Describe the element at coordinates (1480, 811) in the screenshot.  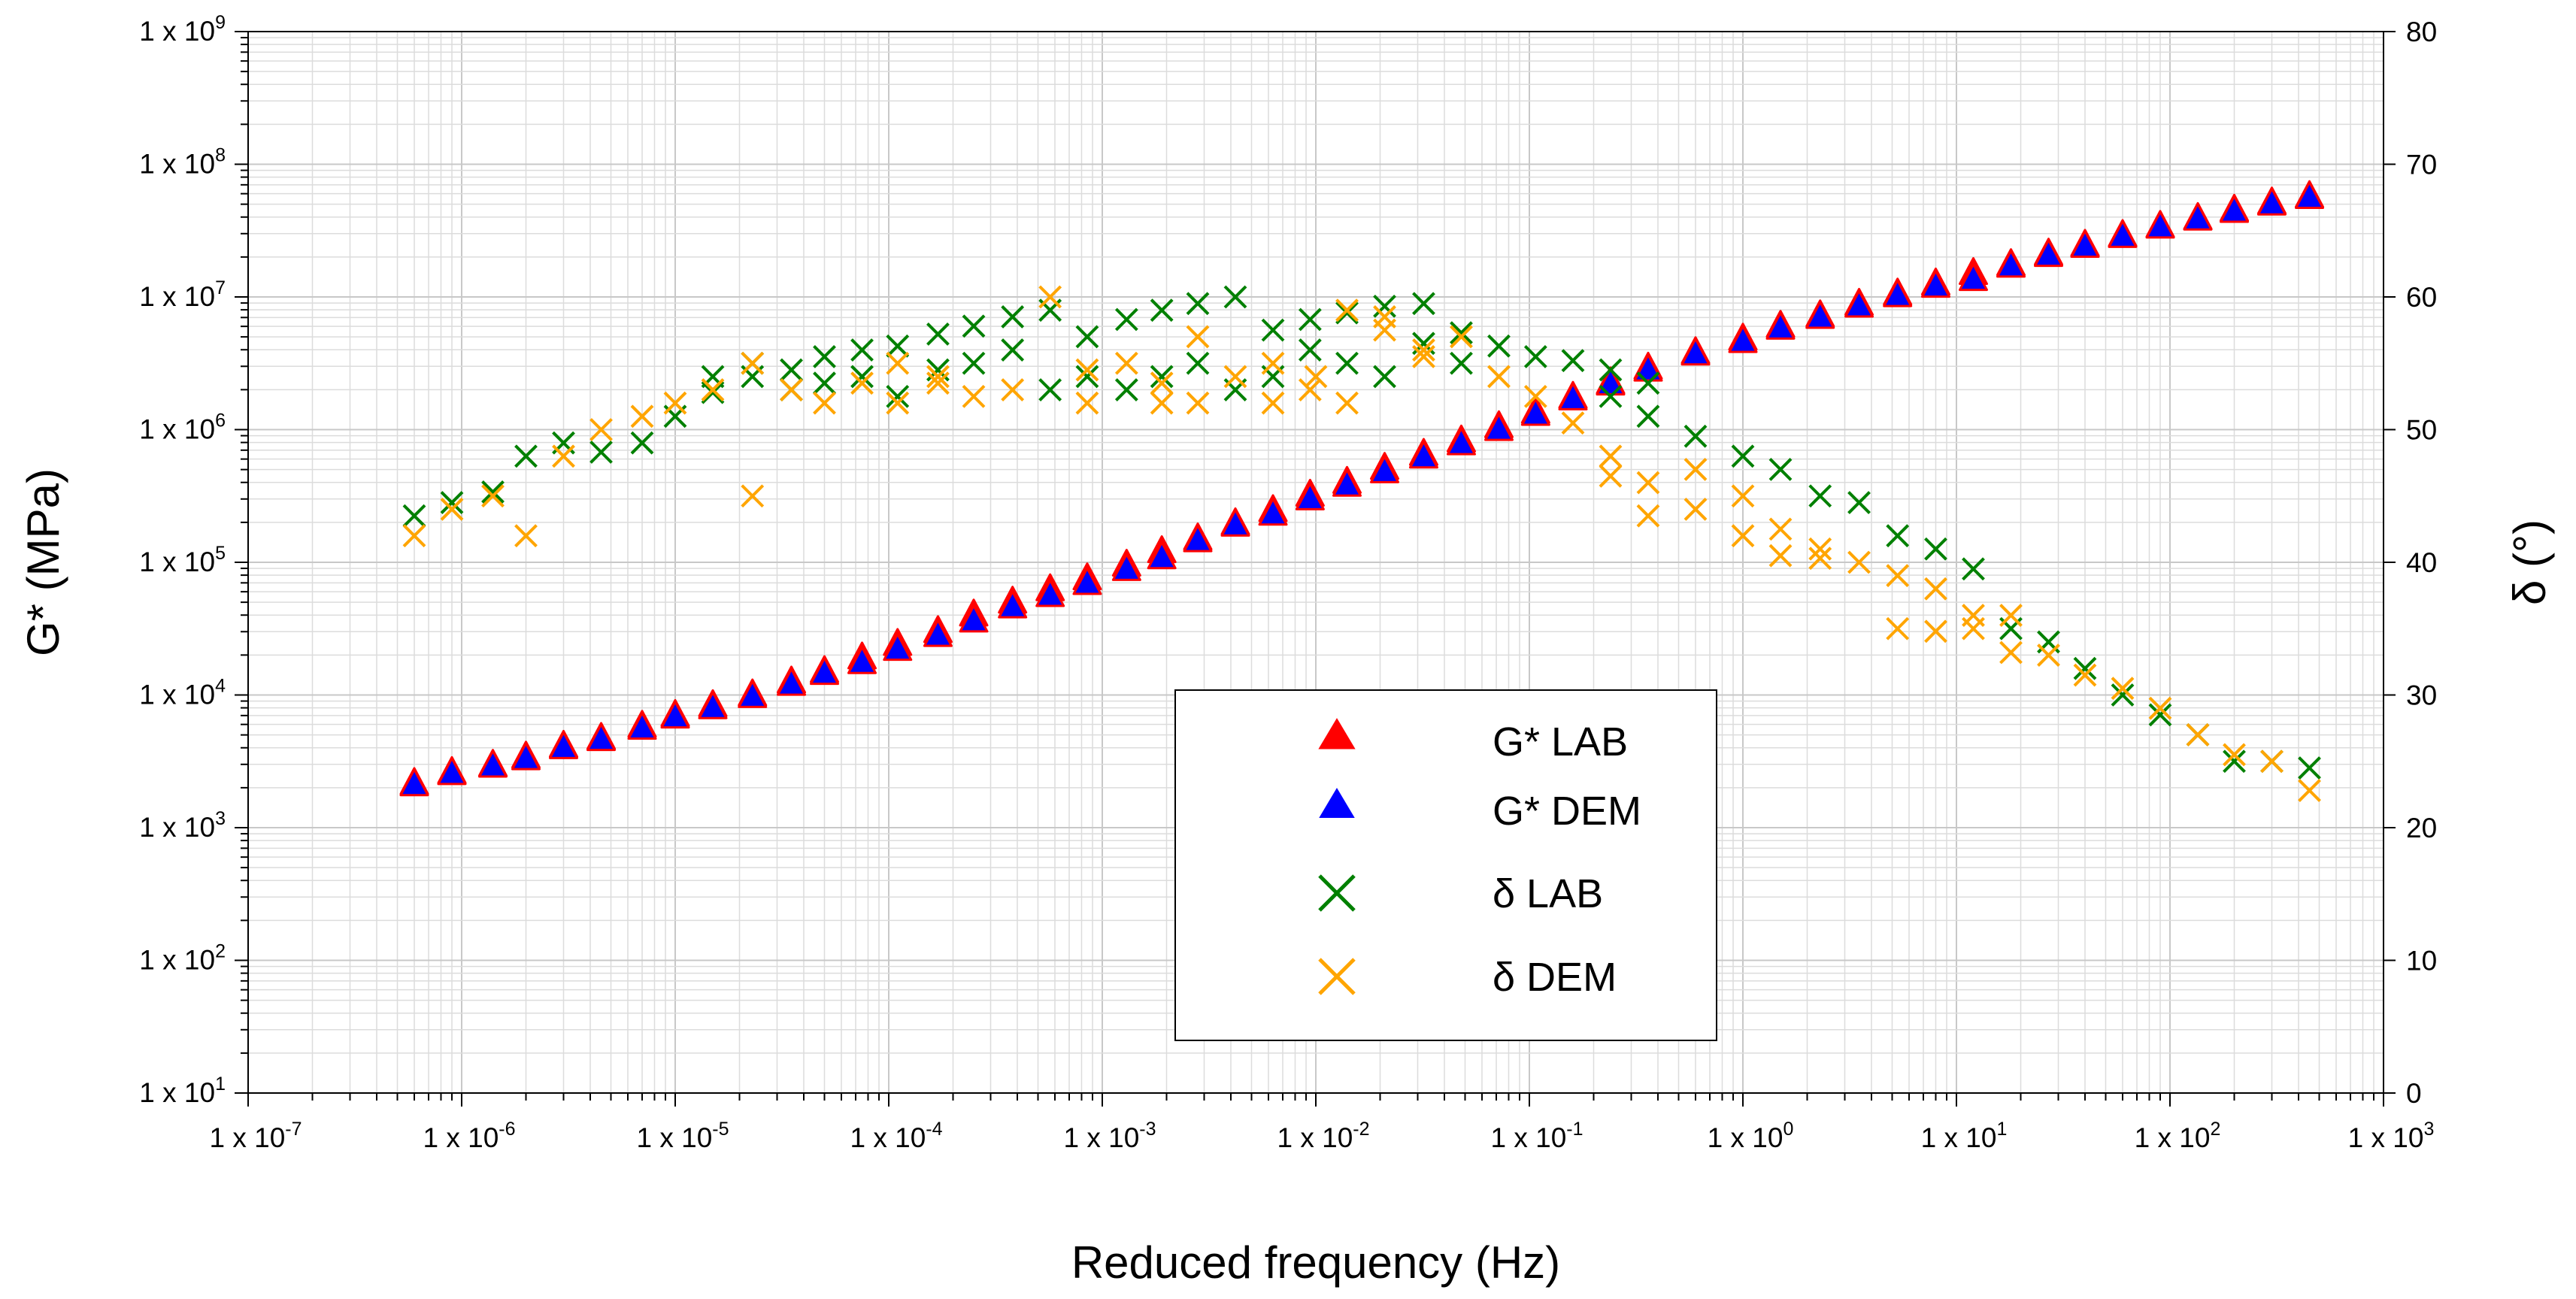
I see `legend-item-g-dem: G* DEM` at that location.